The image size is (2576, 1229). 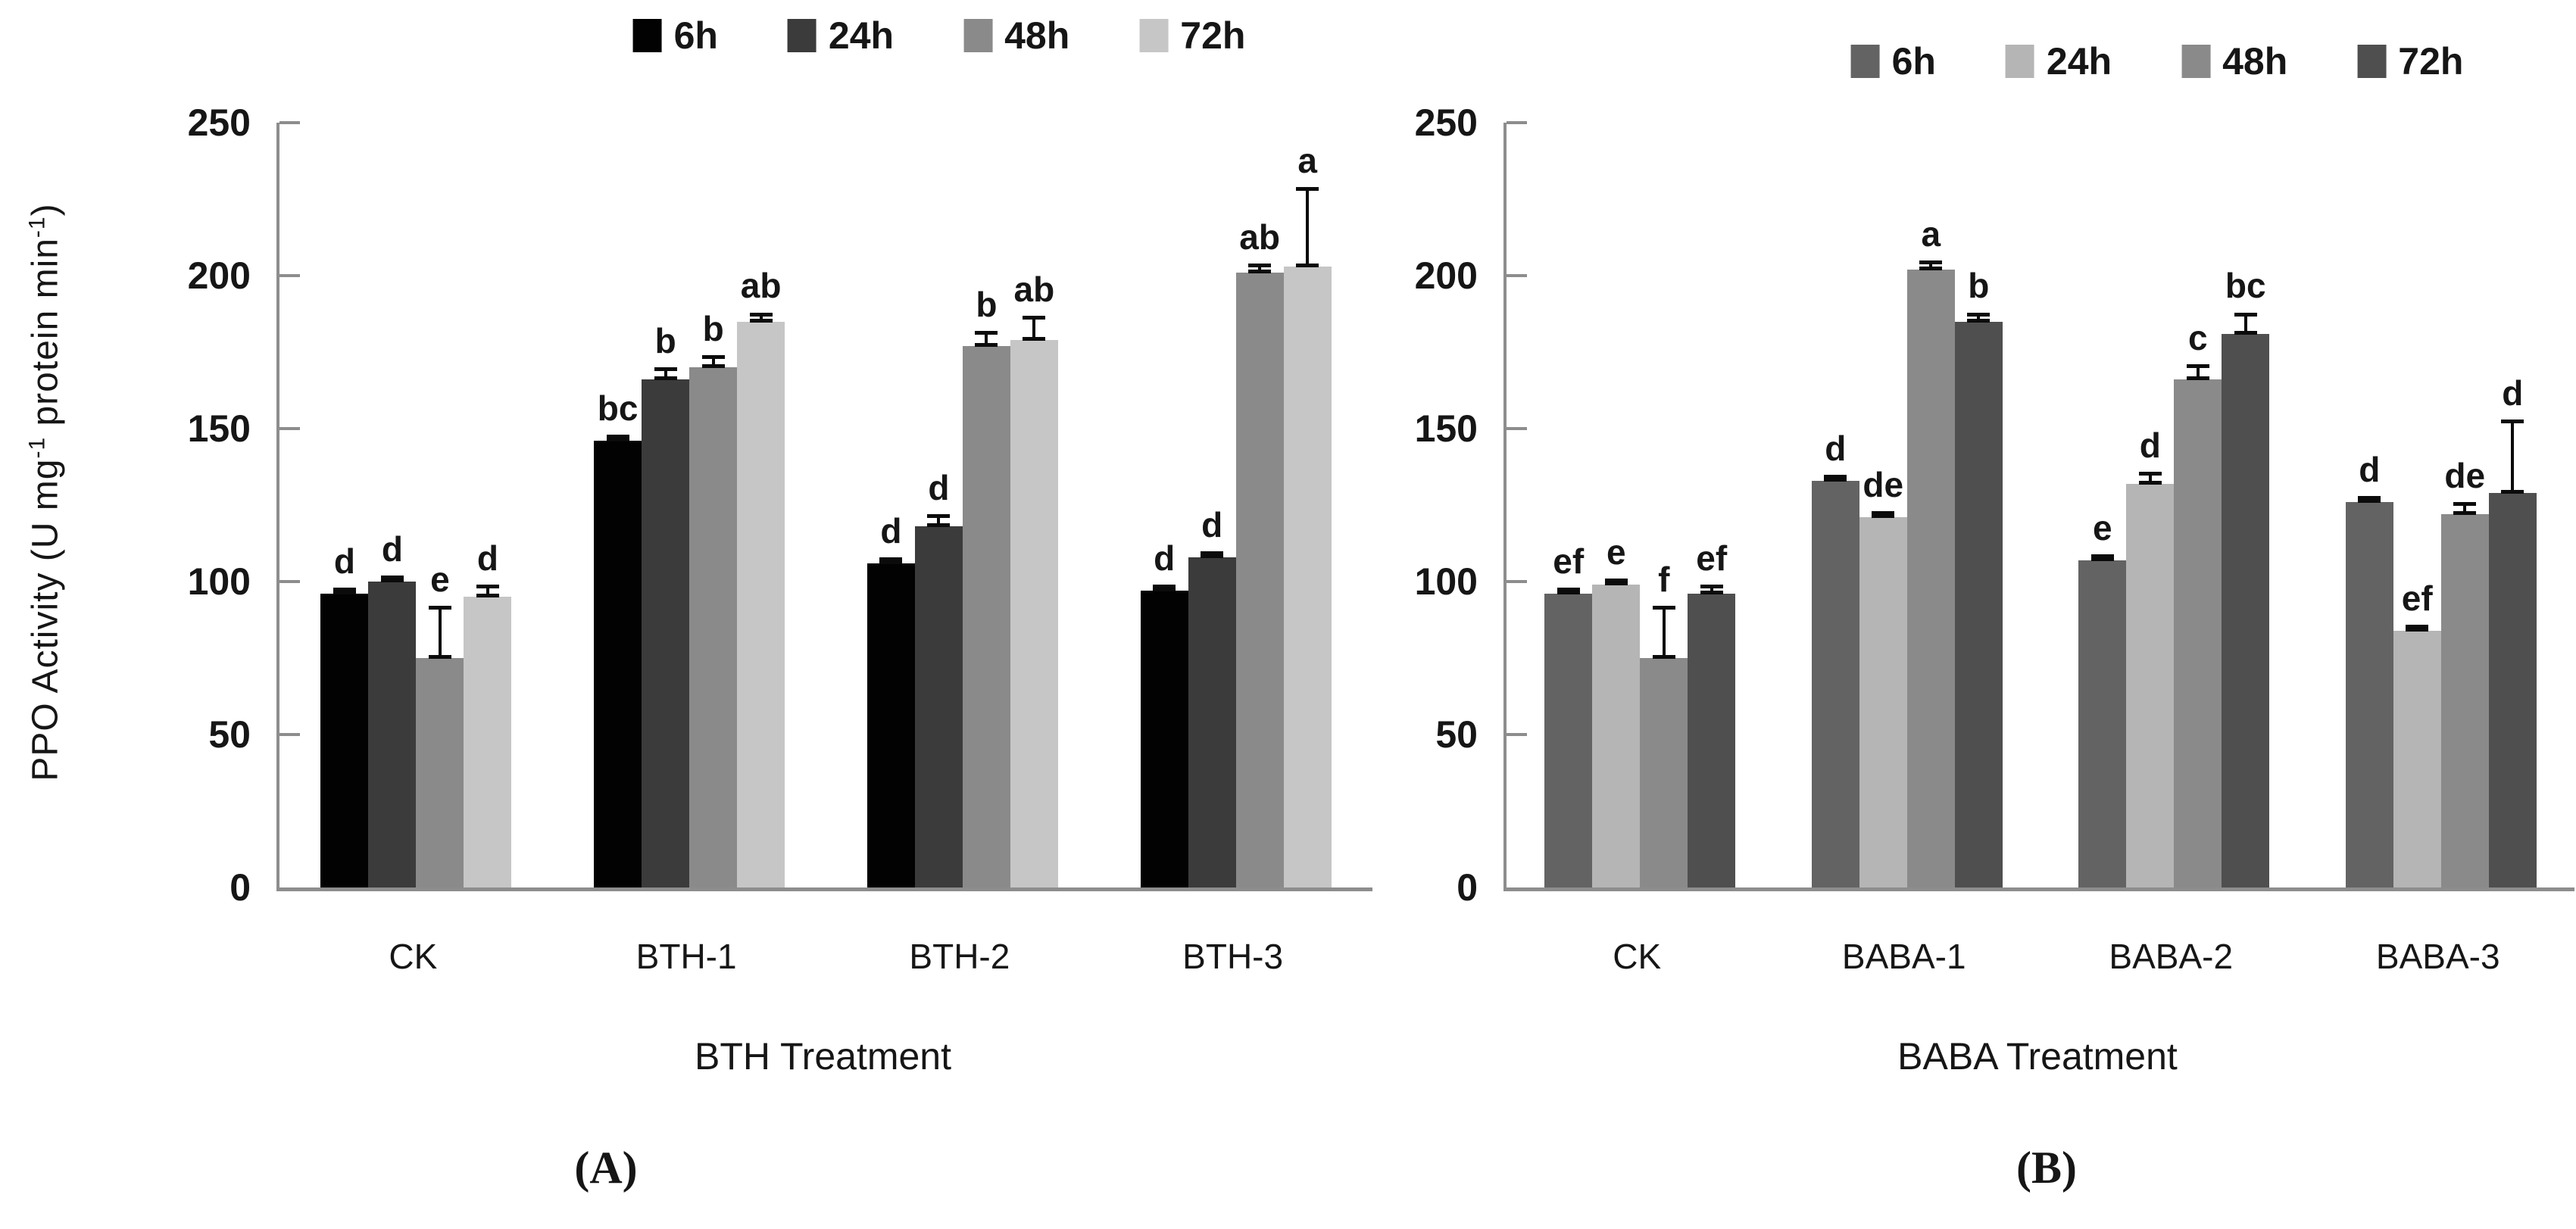 What do you see at coordinates (823, 956) in the screenshot?
I see `x-labels: CK BTH-1 BTH-2 BTH-3` at bounding box center [823, 956].